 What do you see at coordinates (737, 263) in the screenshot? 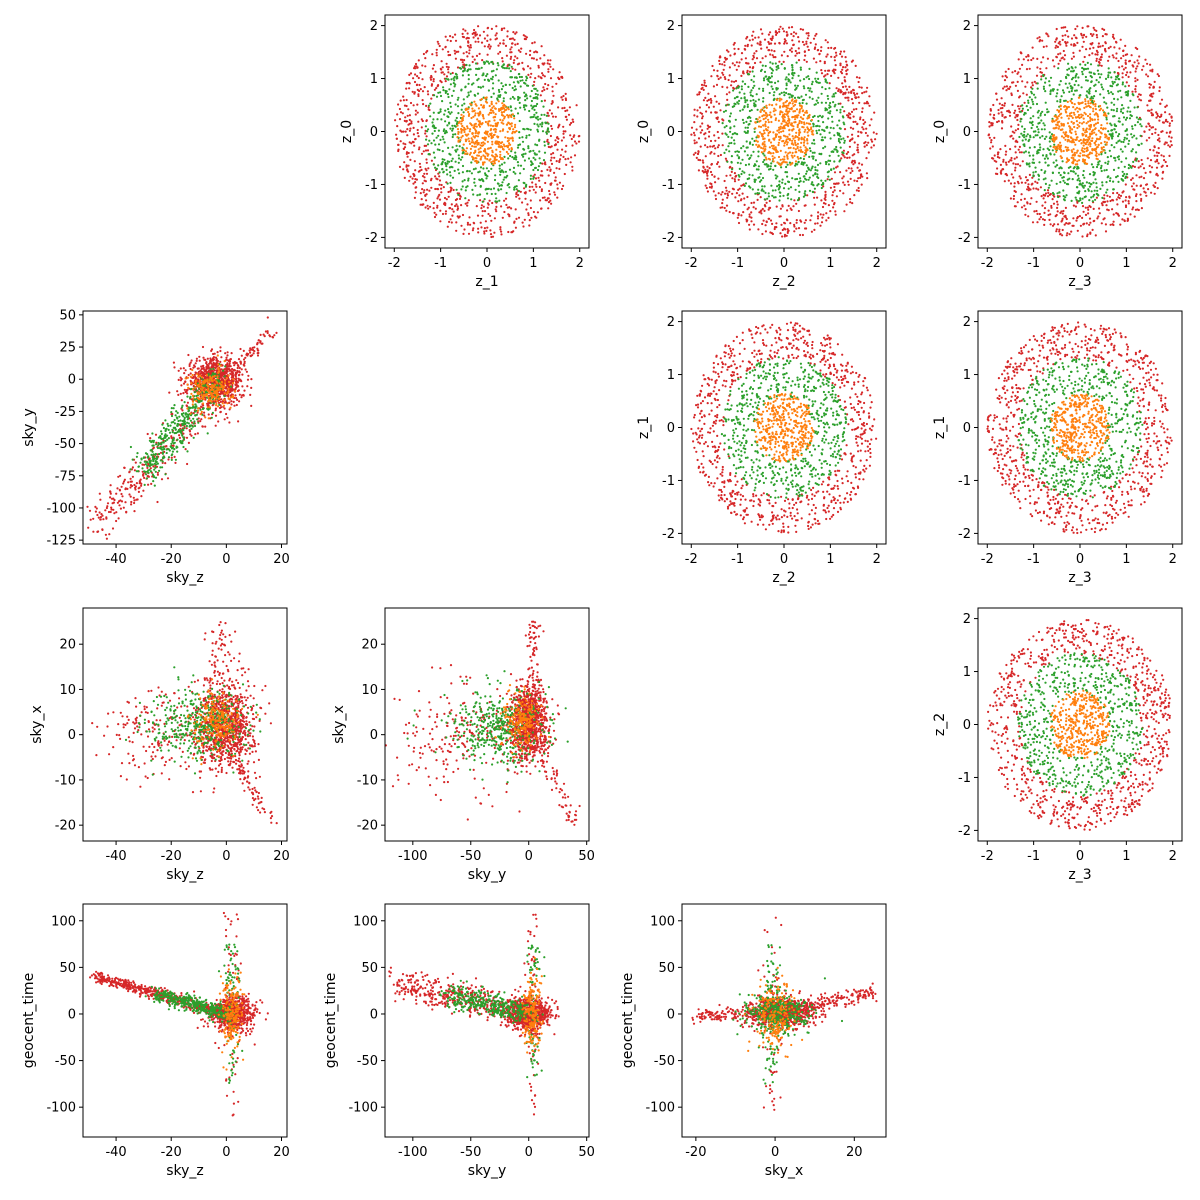
I see `x-tick-label: -1` at bounding box center [737, 263].